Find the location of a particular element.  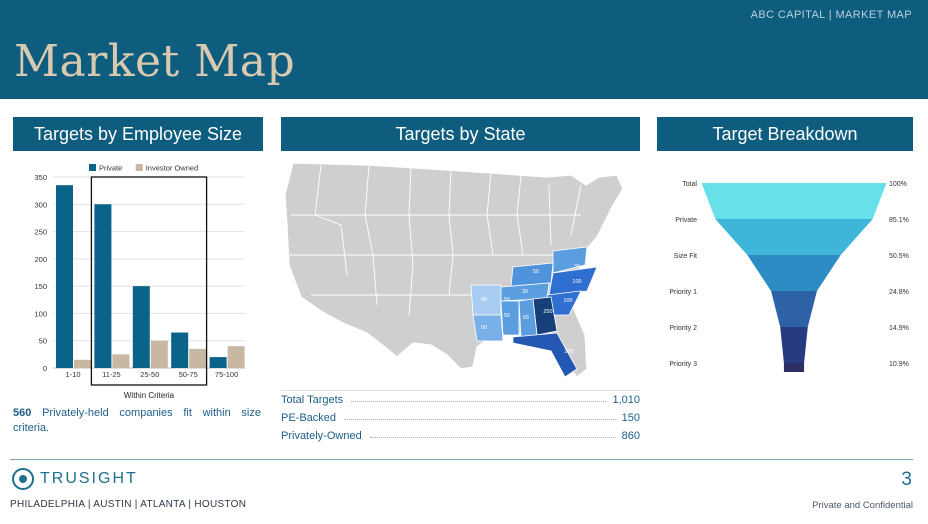

state-value-label: 250 is located at coordinates (547, 312).